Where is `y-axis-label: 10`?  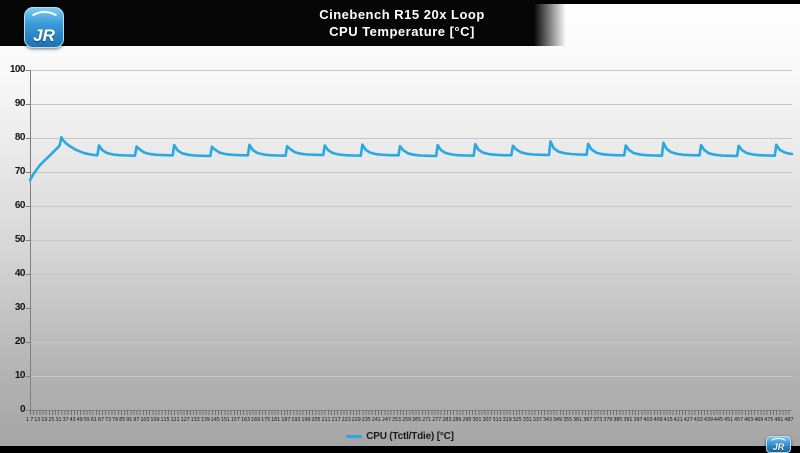
y-axis-label: 10 is located at coordinates (20, 375).